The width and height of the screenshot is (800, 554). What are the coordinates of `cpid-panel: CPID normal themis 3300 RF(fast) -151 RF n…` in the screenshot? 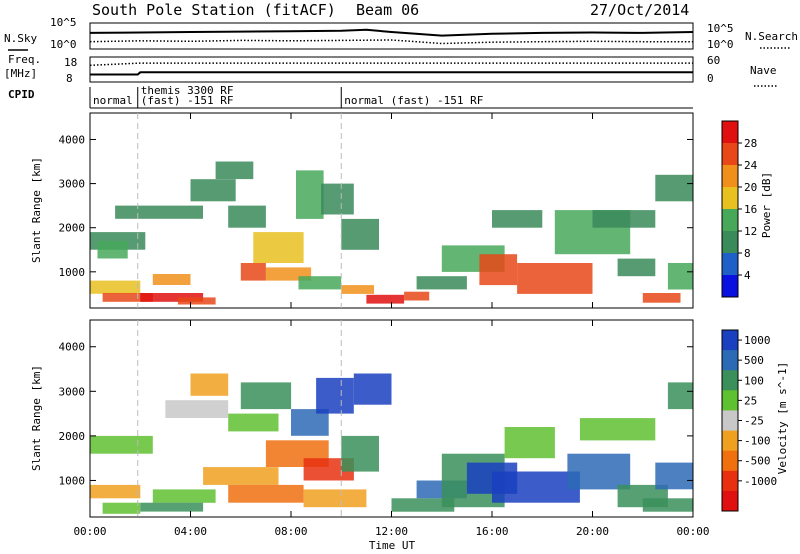 It's located at (350, 96).